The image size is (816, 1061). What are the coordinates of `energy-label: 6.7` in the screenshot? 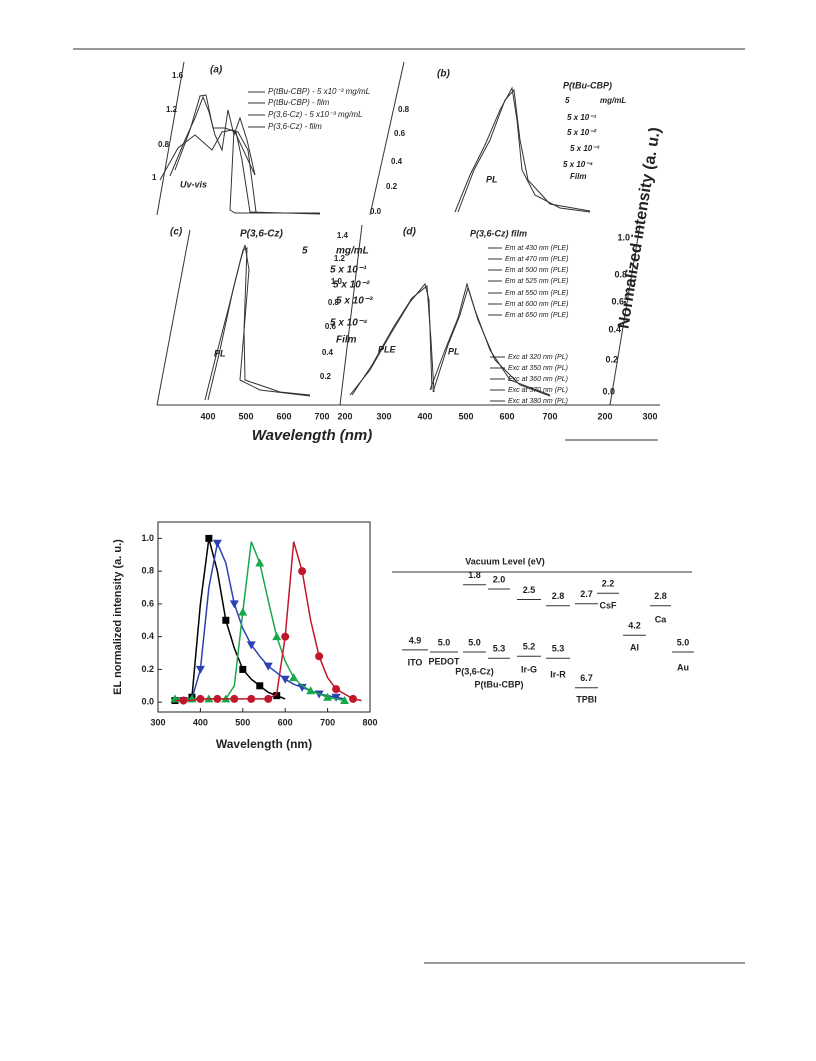 It's located at (586, 678).